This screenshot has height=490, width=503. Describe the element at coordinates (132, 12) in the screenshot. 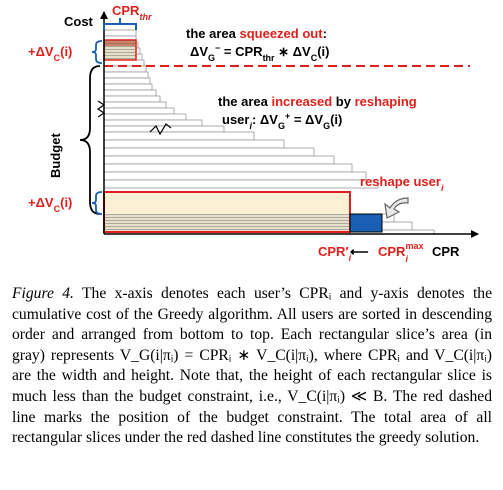

I see `cpr-thr-label: CPRthr` at that location.